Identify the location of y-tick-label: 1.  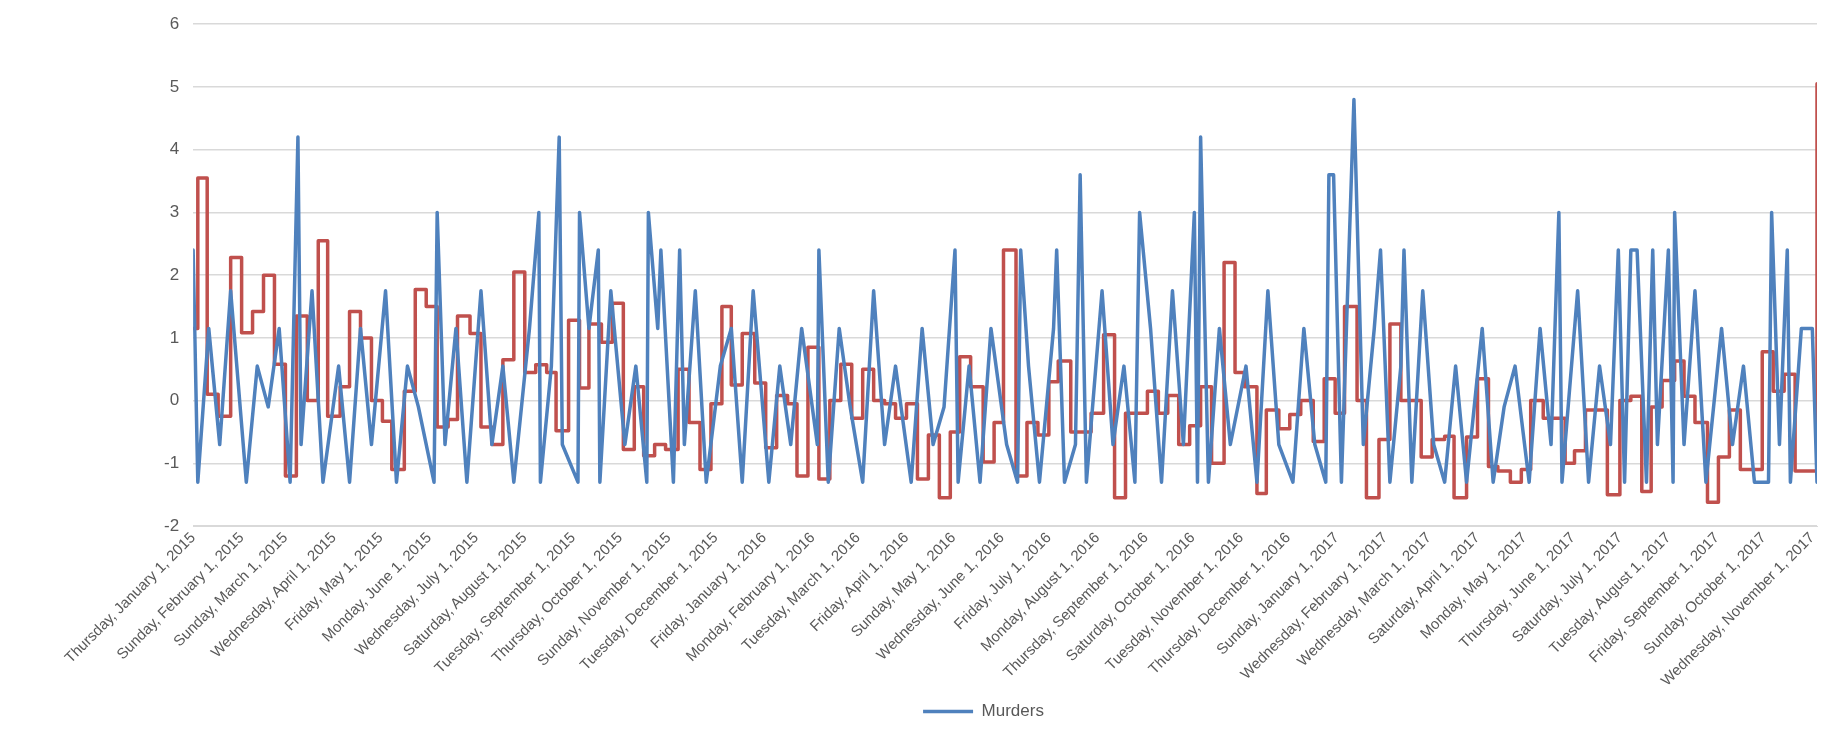
(174, 337).